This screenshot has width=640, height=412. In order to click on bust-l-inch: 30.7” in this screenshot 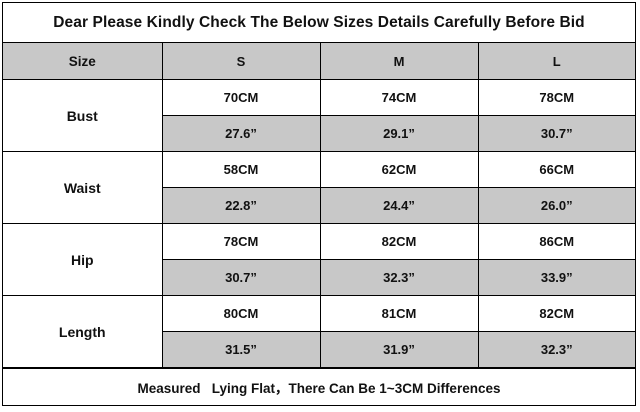, I will do `click(556, 133)`.